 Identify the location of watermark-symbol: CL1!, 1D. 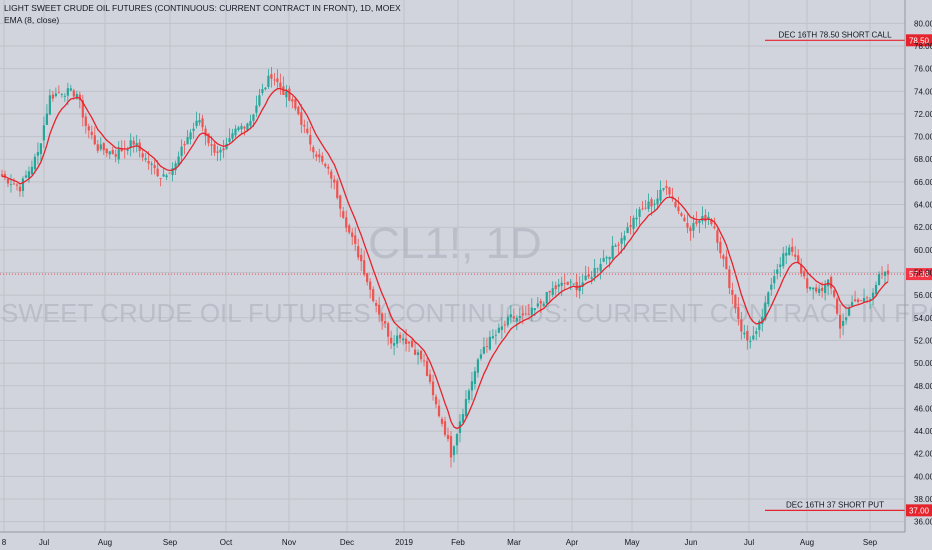
(455, 243).